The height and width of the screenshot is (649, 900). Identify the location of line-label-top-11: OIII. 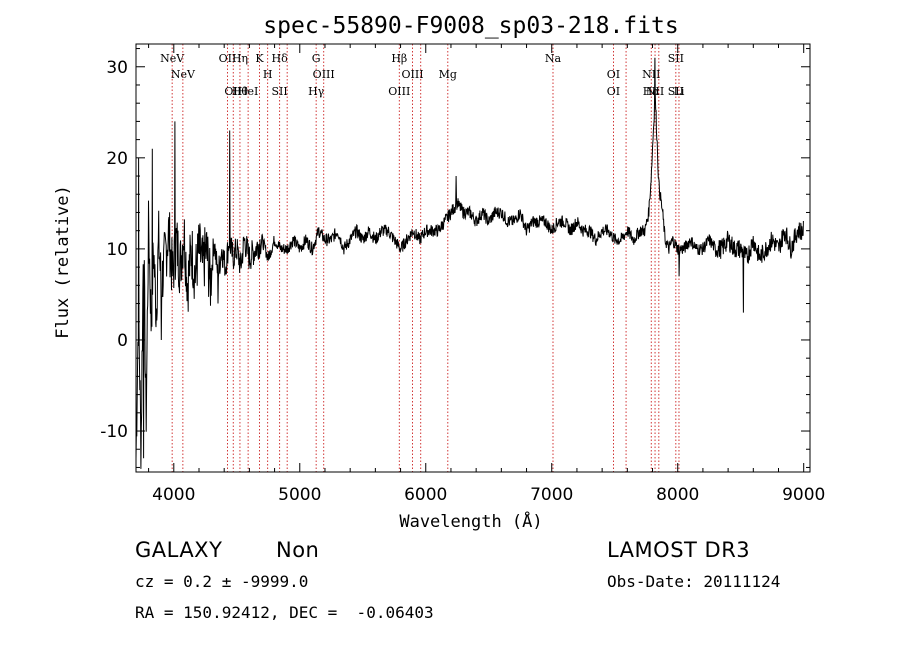
(324, 74).